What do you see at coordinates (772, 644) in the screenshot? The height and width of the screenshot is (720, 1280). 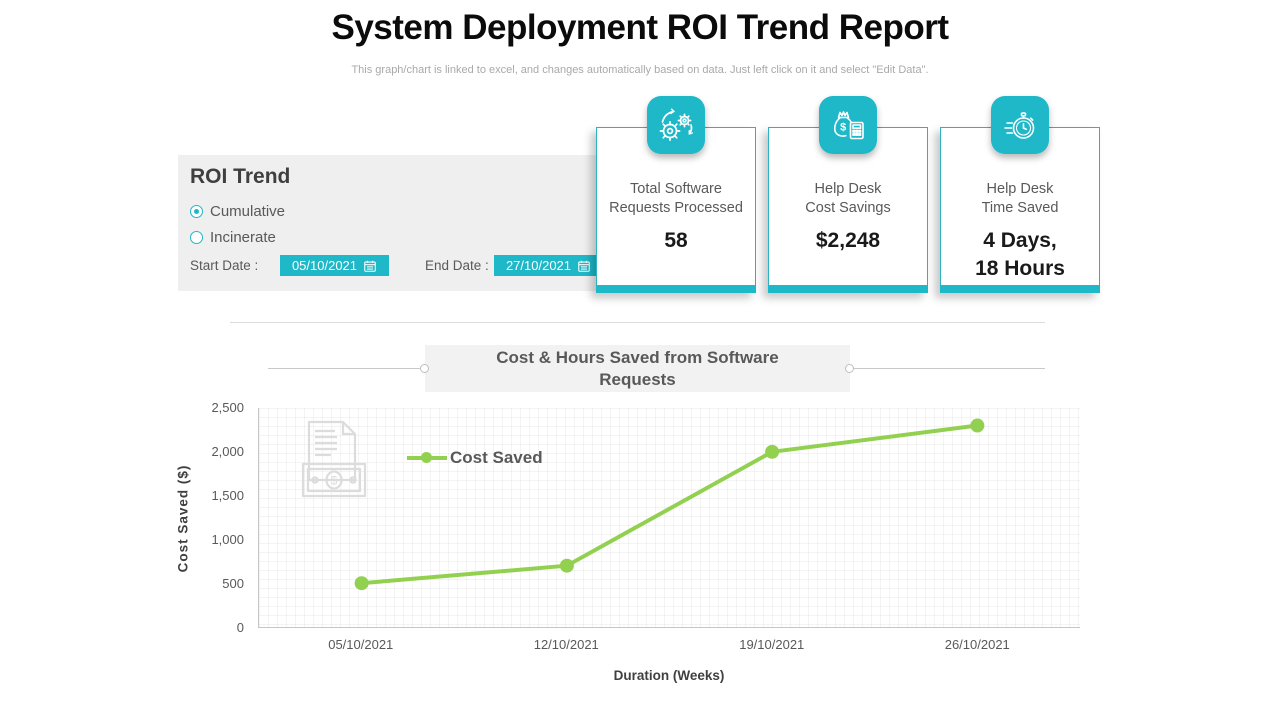 I see `x-tick-label: 19/10/2021` at bounding box center [772, 644].